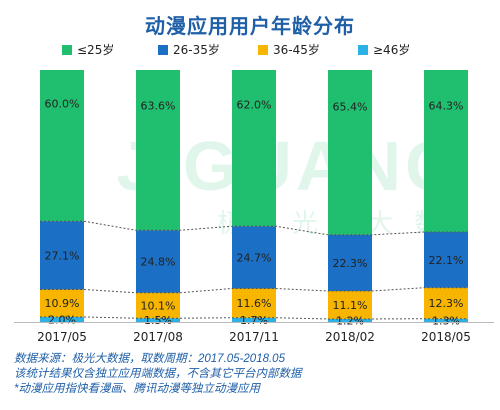 The width and height of the screenshot is (500, 410). Describe the element at coordinates (62, 337) in the screenshot. I see `x-tick-label: 2017/05` at that location.